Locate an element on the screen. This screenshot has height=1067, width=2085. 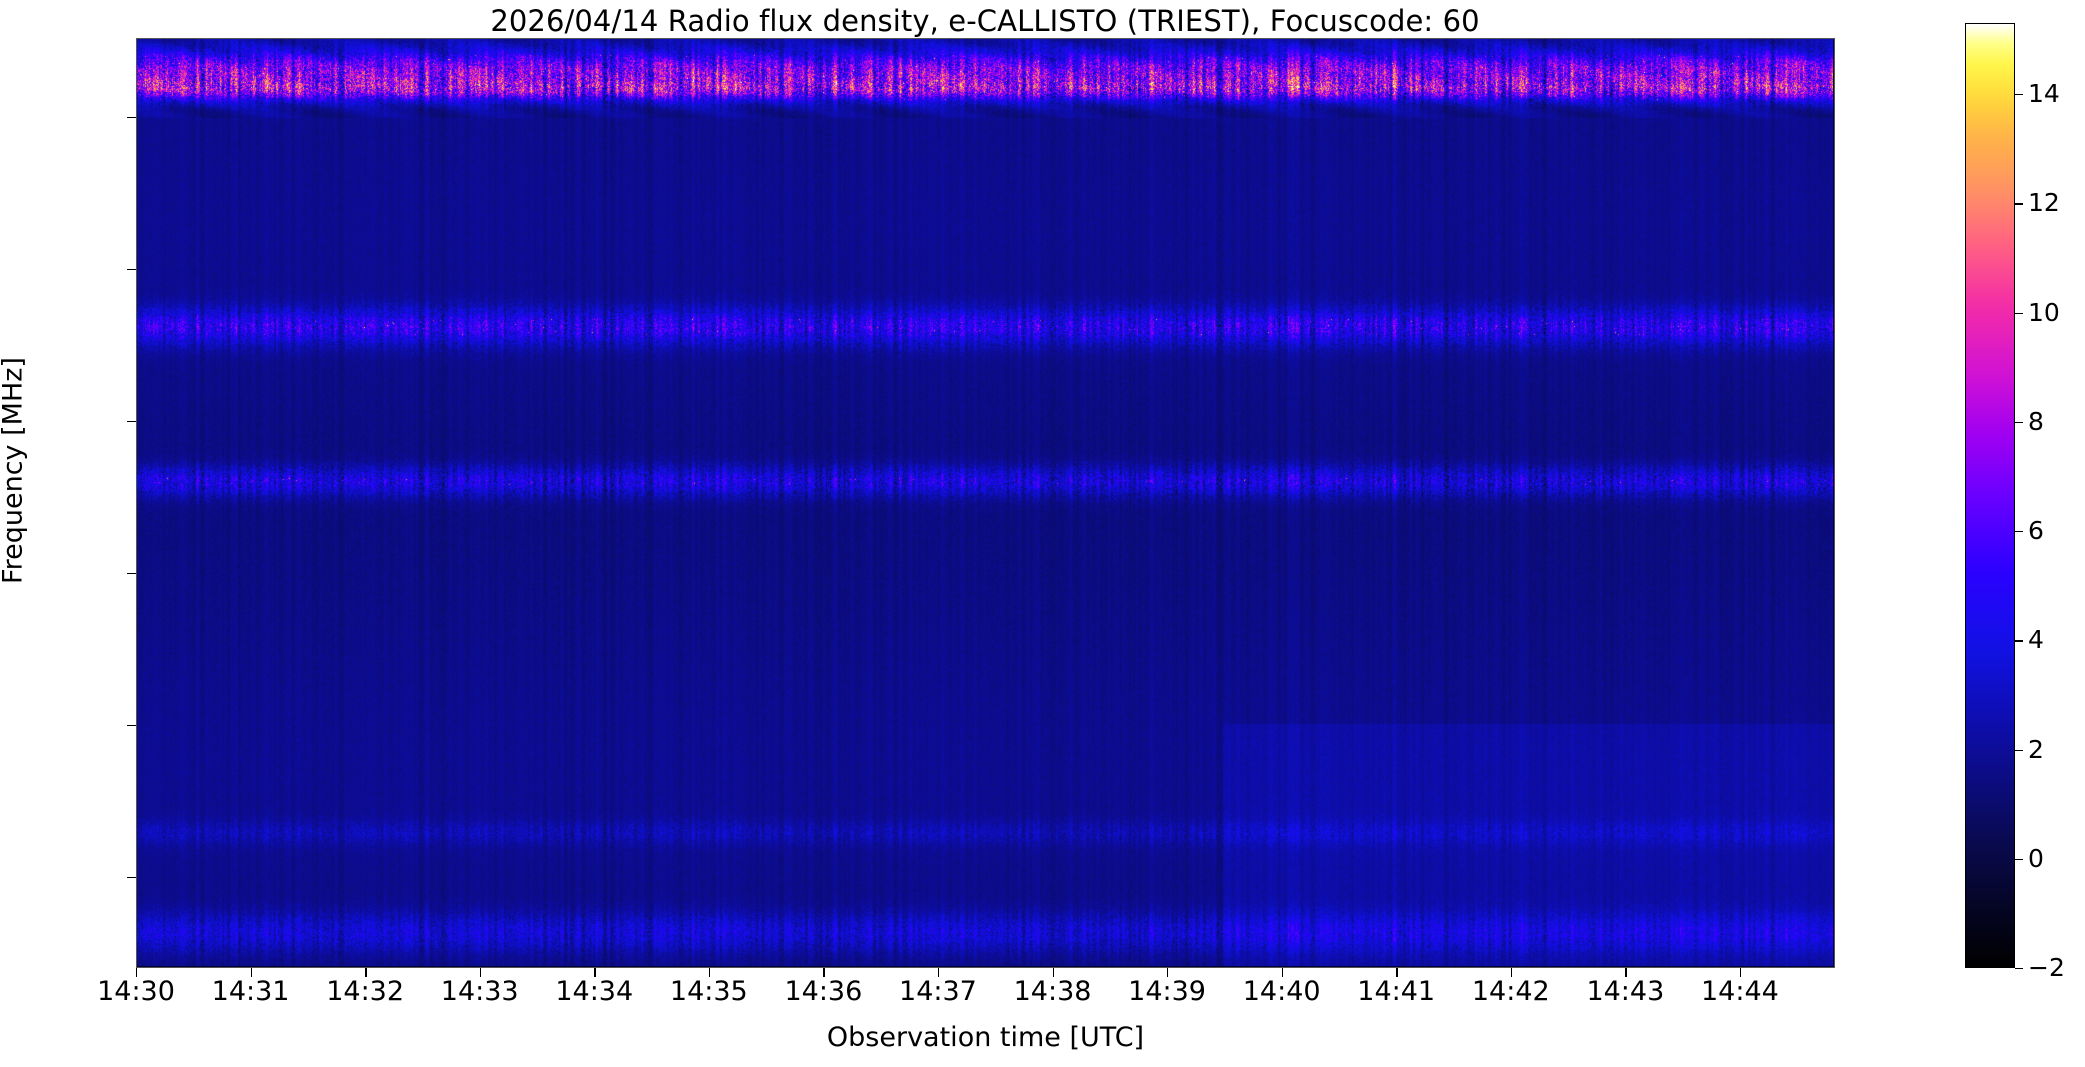
x-axis-tick-label: 14:39 is located at coordinates (1167, 991).